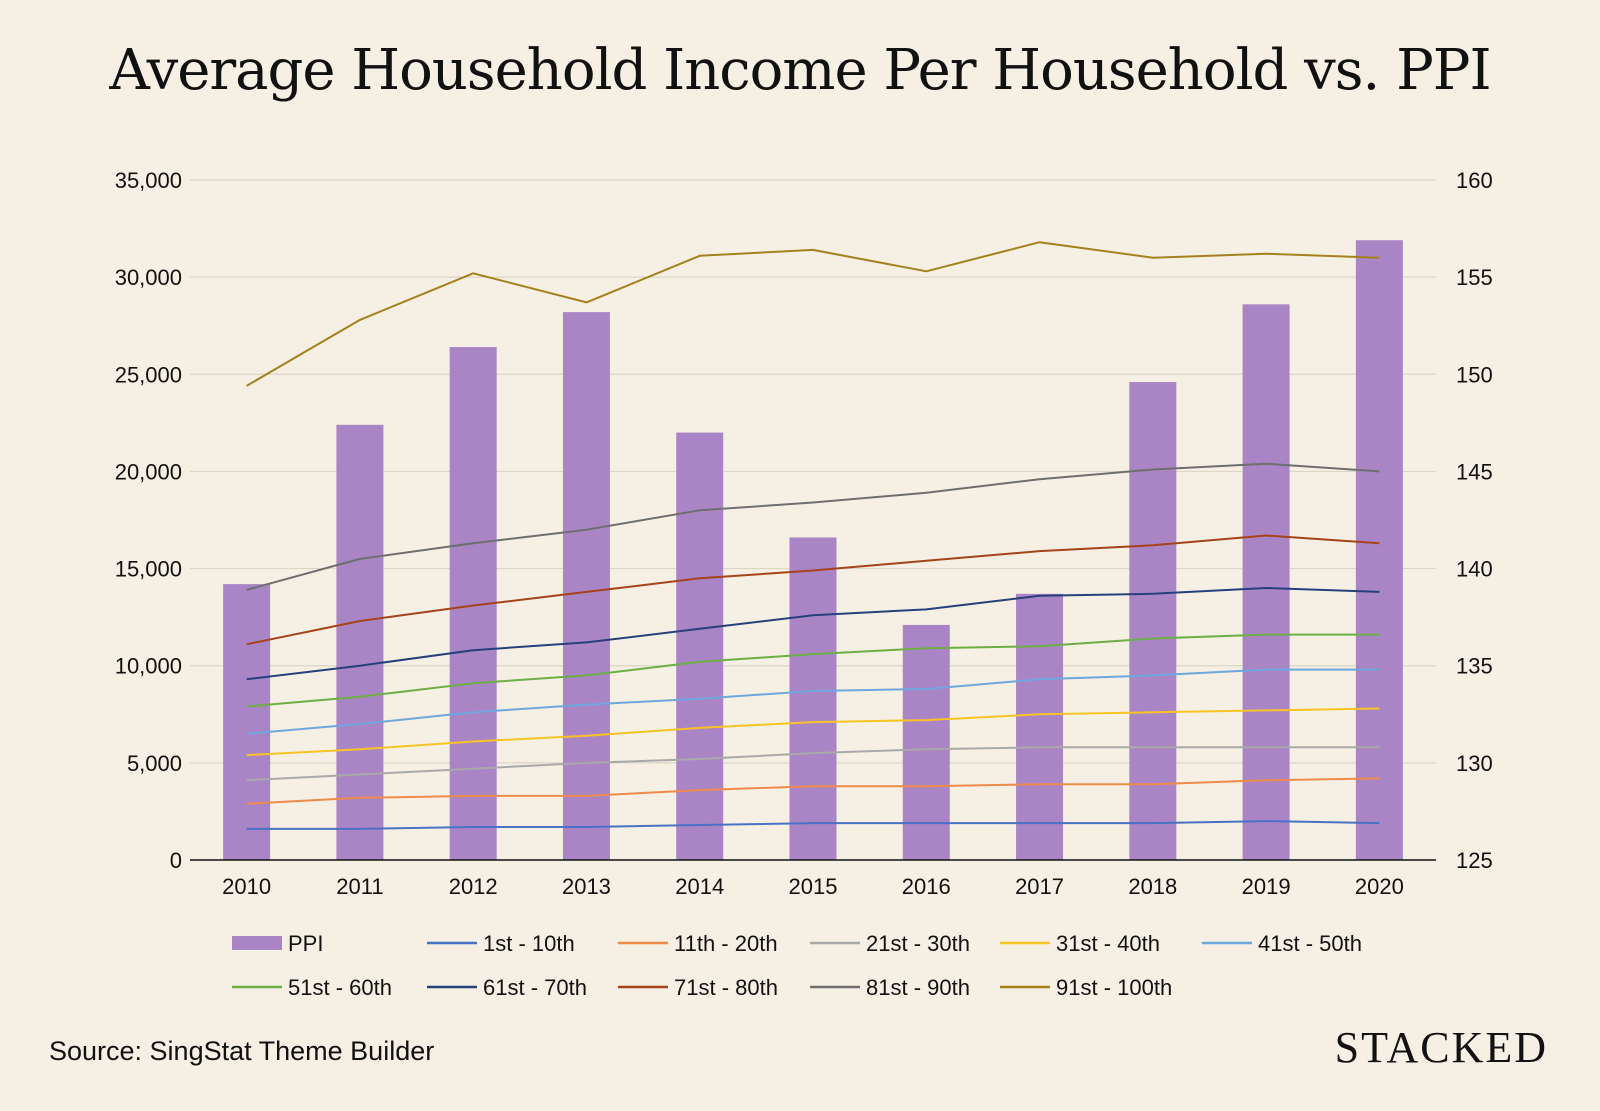  I want to click on y-left-tick-label: 5,000, so click(154, 763).